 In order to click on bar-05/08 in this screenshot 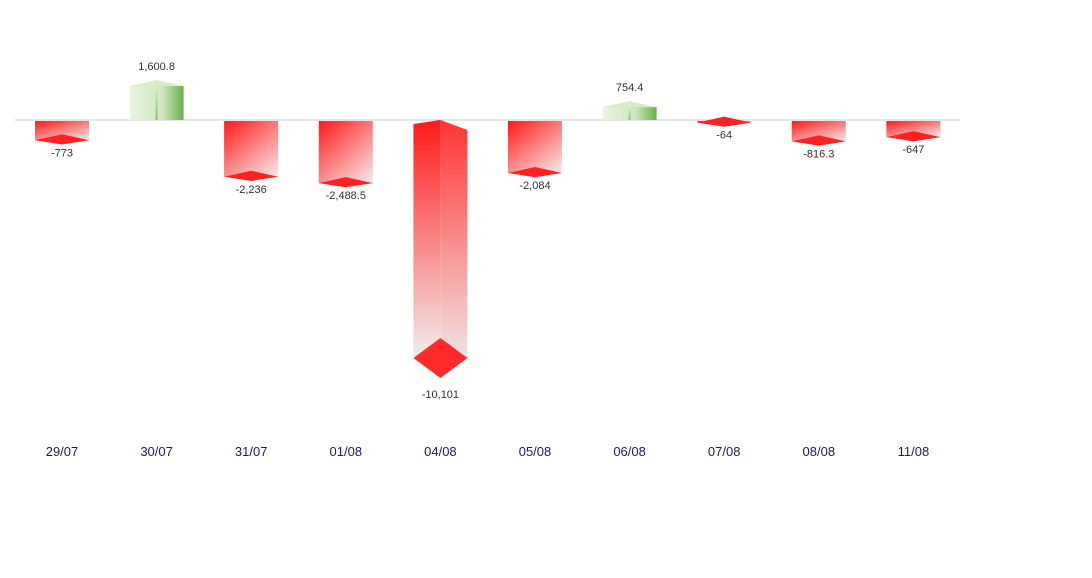, I will do `click(535, 149)`.